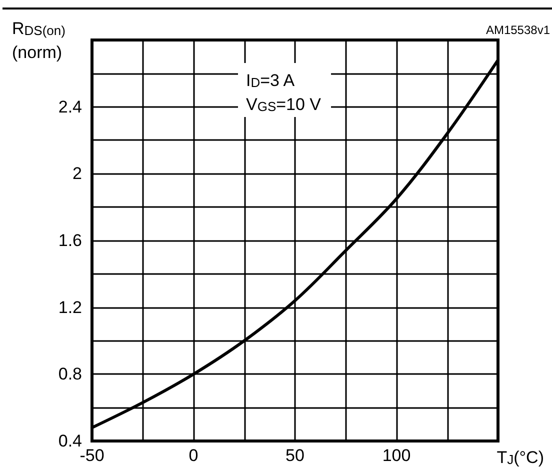 Image resolution: width=552 pixels, height=468 pixels. I want to click on text: AM15538v1, so click(518, 30).